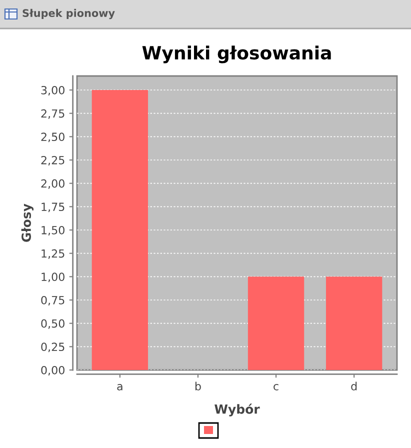 The image size is (411, 448). Describe the element at coordinates (276, 387) in the screenshot. I see `x-tick-label: c` at that location.